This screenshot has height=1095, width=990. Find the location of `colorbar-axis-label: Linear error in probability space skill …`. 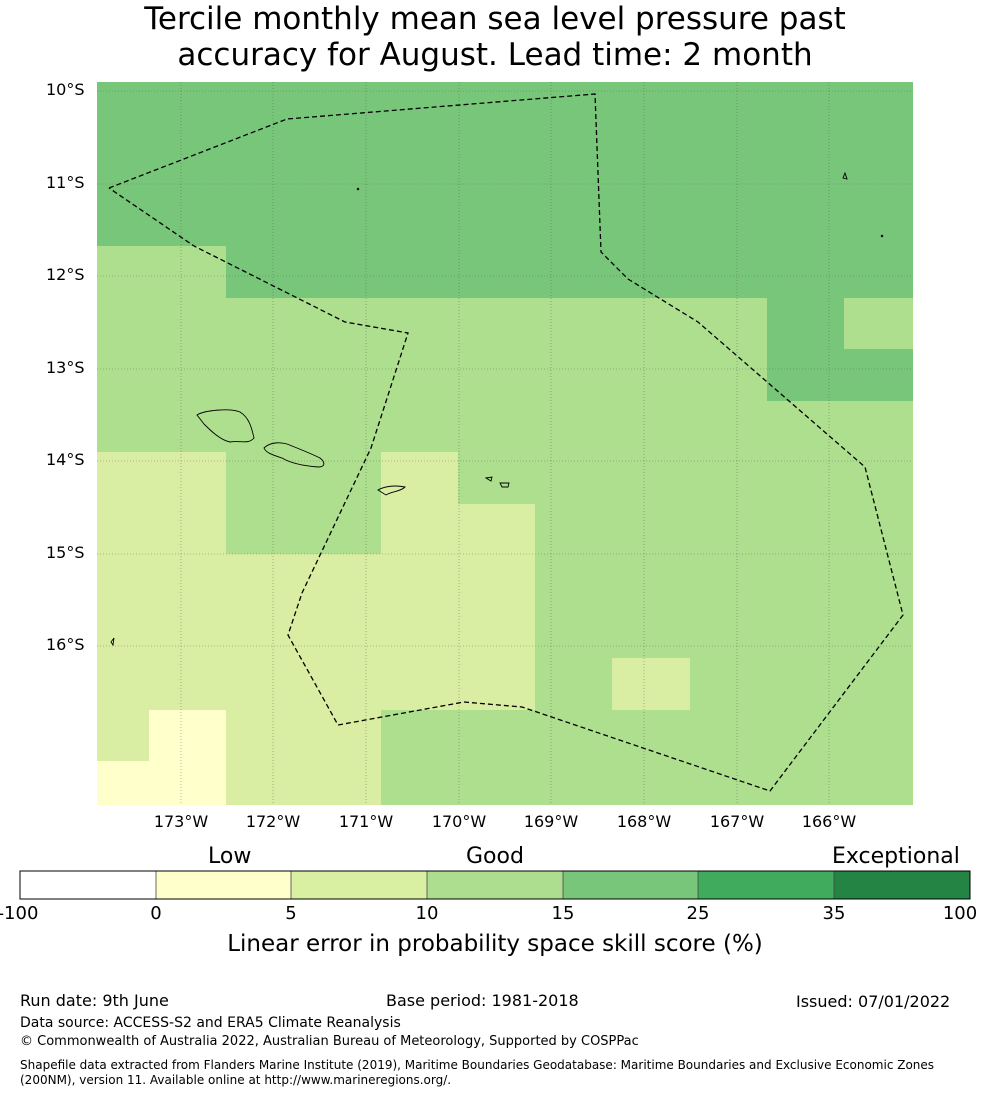

colorbar-axis-label: Linear error in probability space skill … is located at coordinates (495, 944).